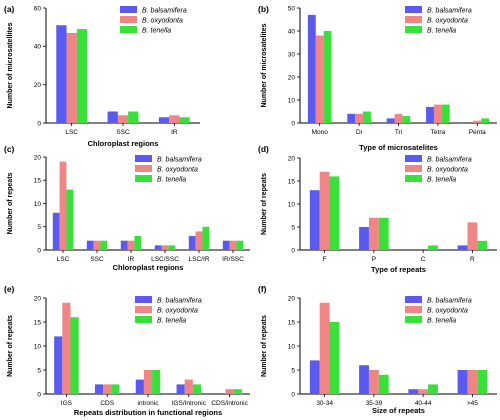 The width and height of the screenshot is (500, 420). I want to click on y-tick-label: 20, so click(292, 77).